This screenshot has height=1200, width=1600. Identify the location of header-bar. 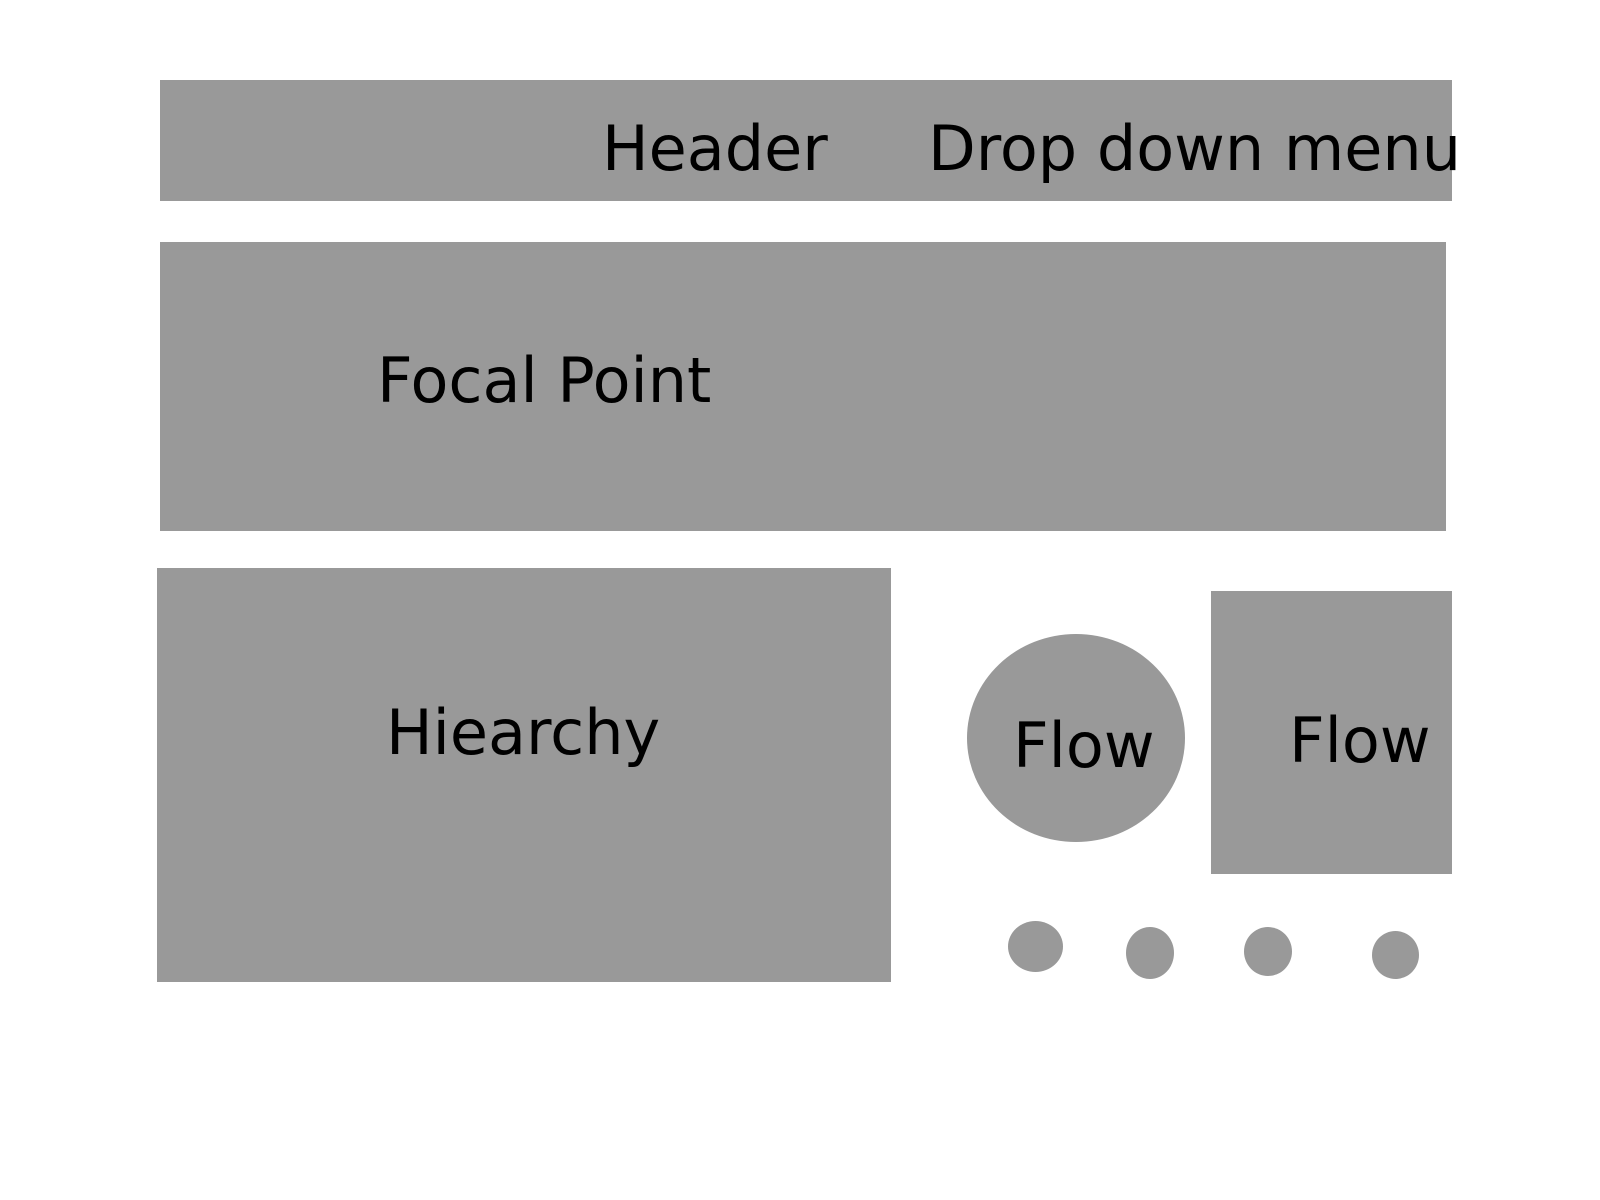
(806, 140).